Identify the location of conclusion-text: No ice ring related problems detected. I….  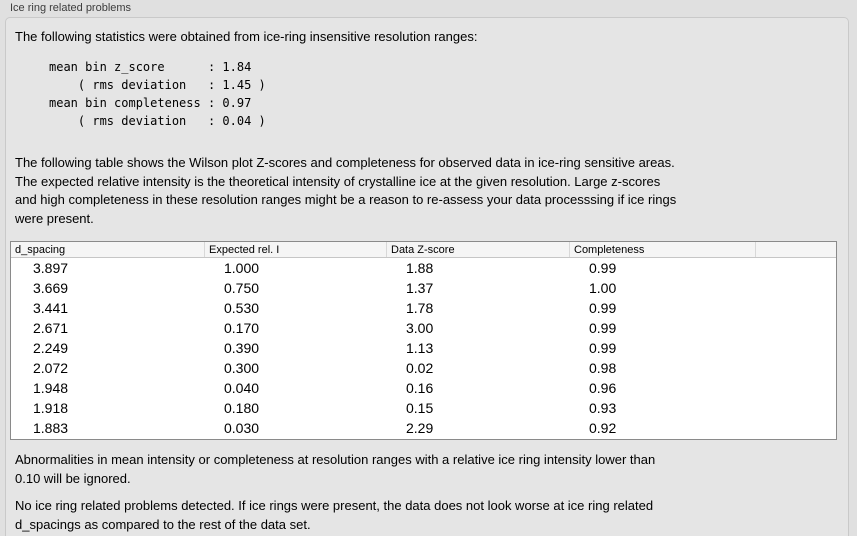
(334, 515).